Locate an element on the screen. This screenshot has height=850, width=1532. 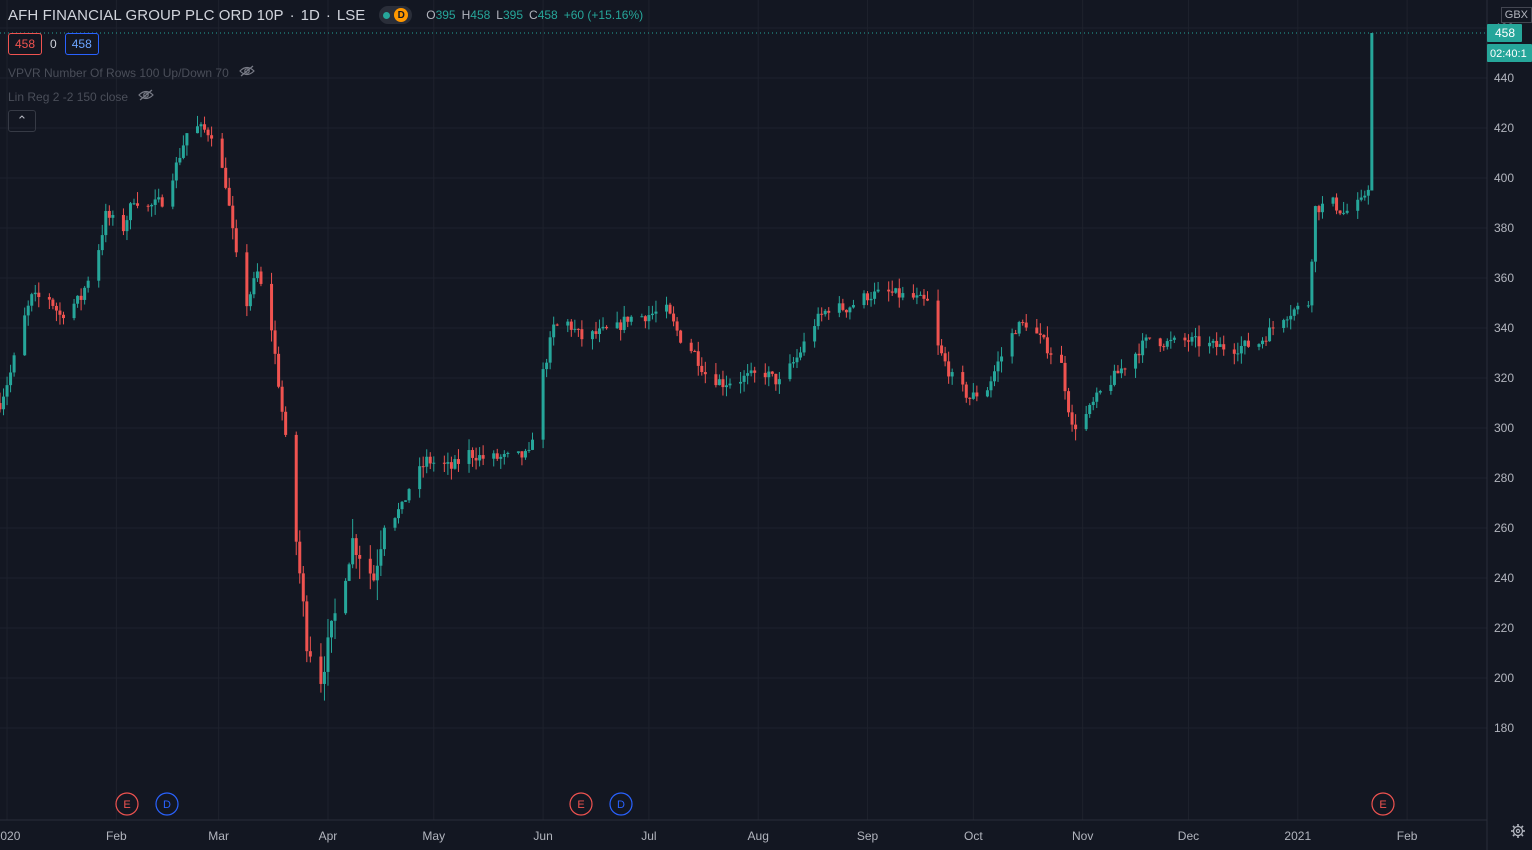
gear-icon is located at coordinates (1518, 833).